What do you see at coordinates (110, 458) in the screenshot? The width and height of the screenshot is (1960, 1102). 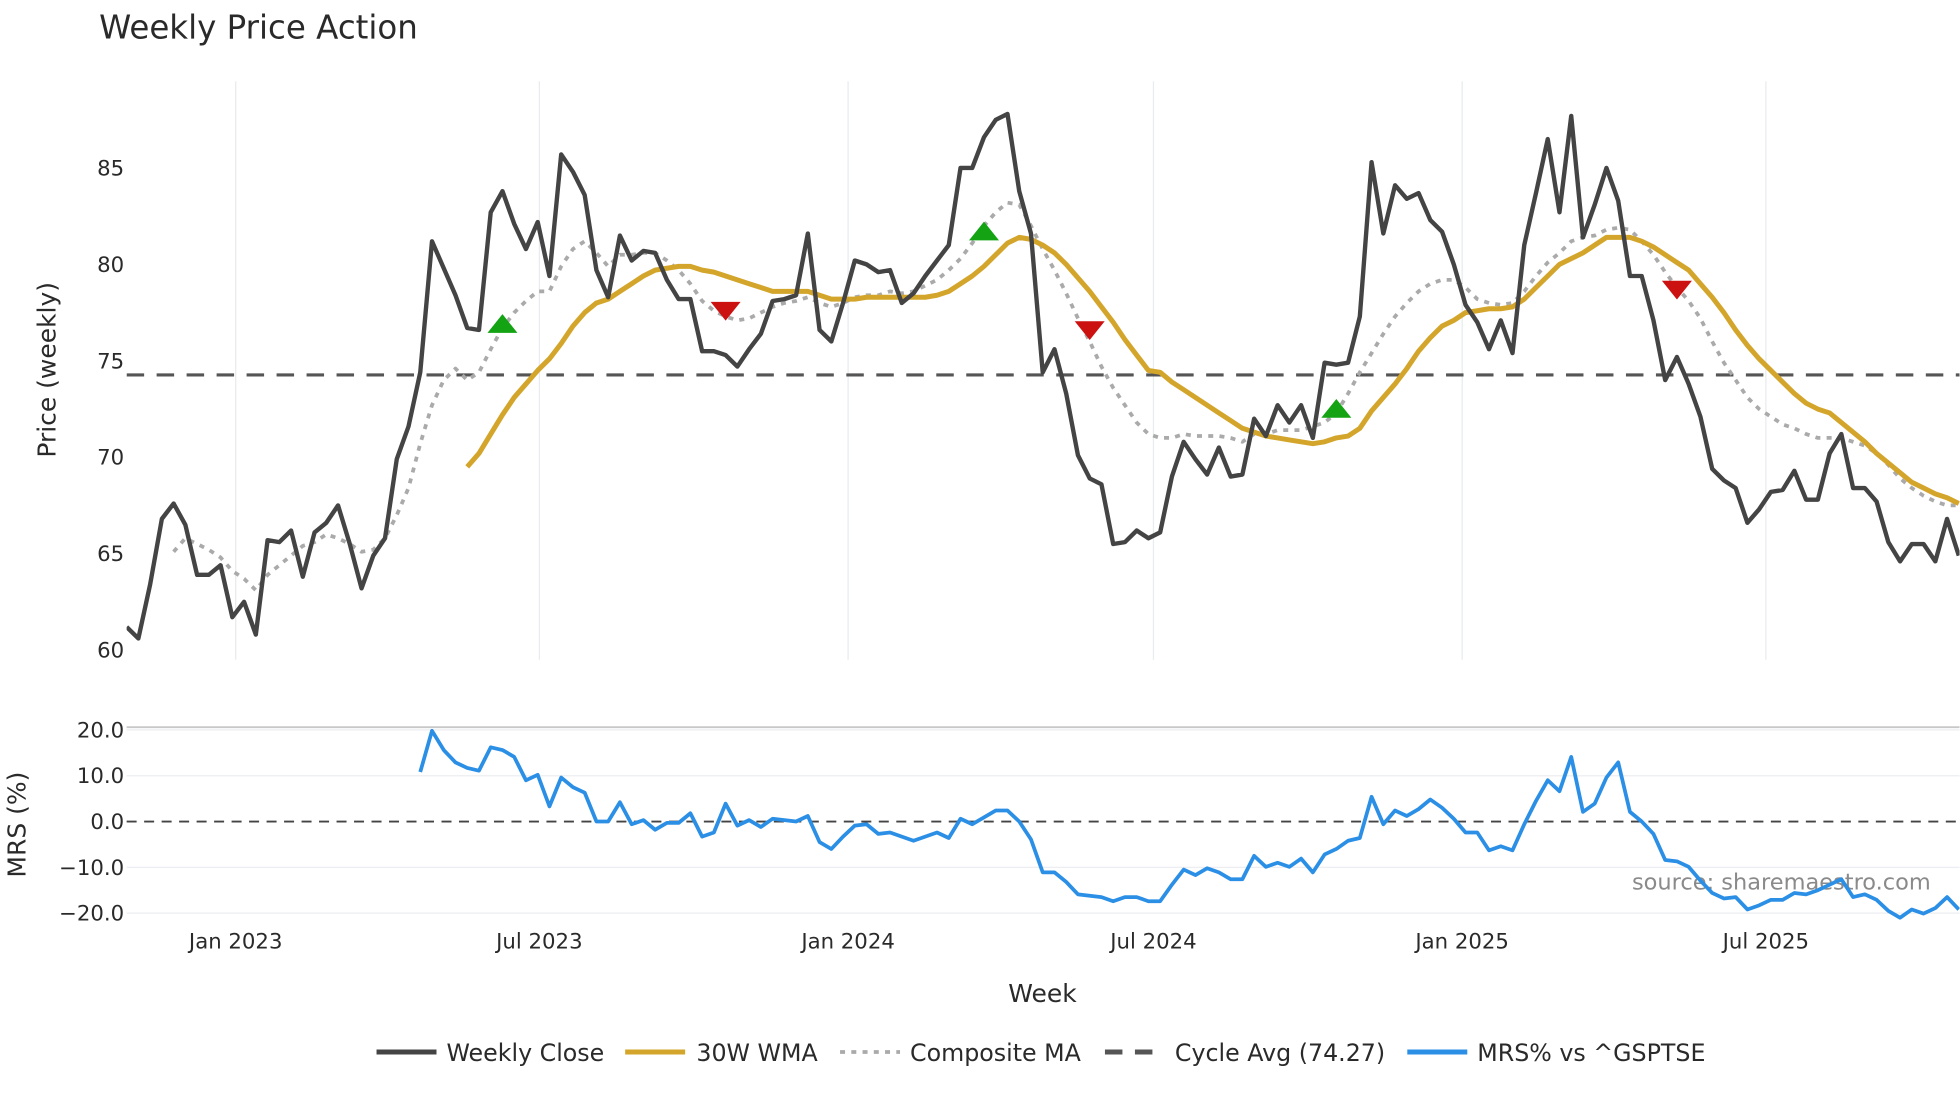 I see `price-y-tick-label: 70` at bounding box center [110, 458].